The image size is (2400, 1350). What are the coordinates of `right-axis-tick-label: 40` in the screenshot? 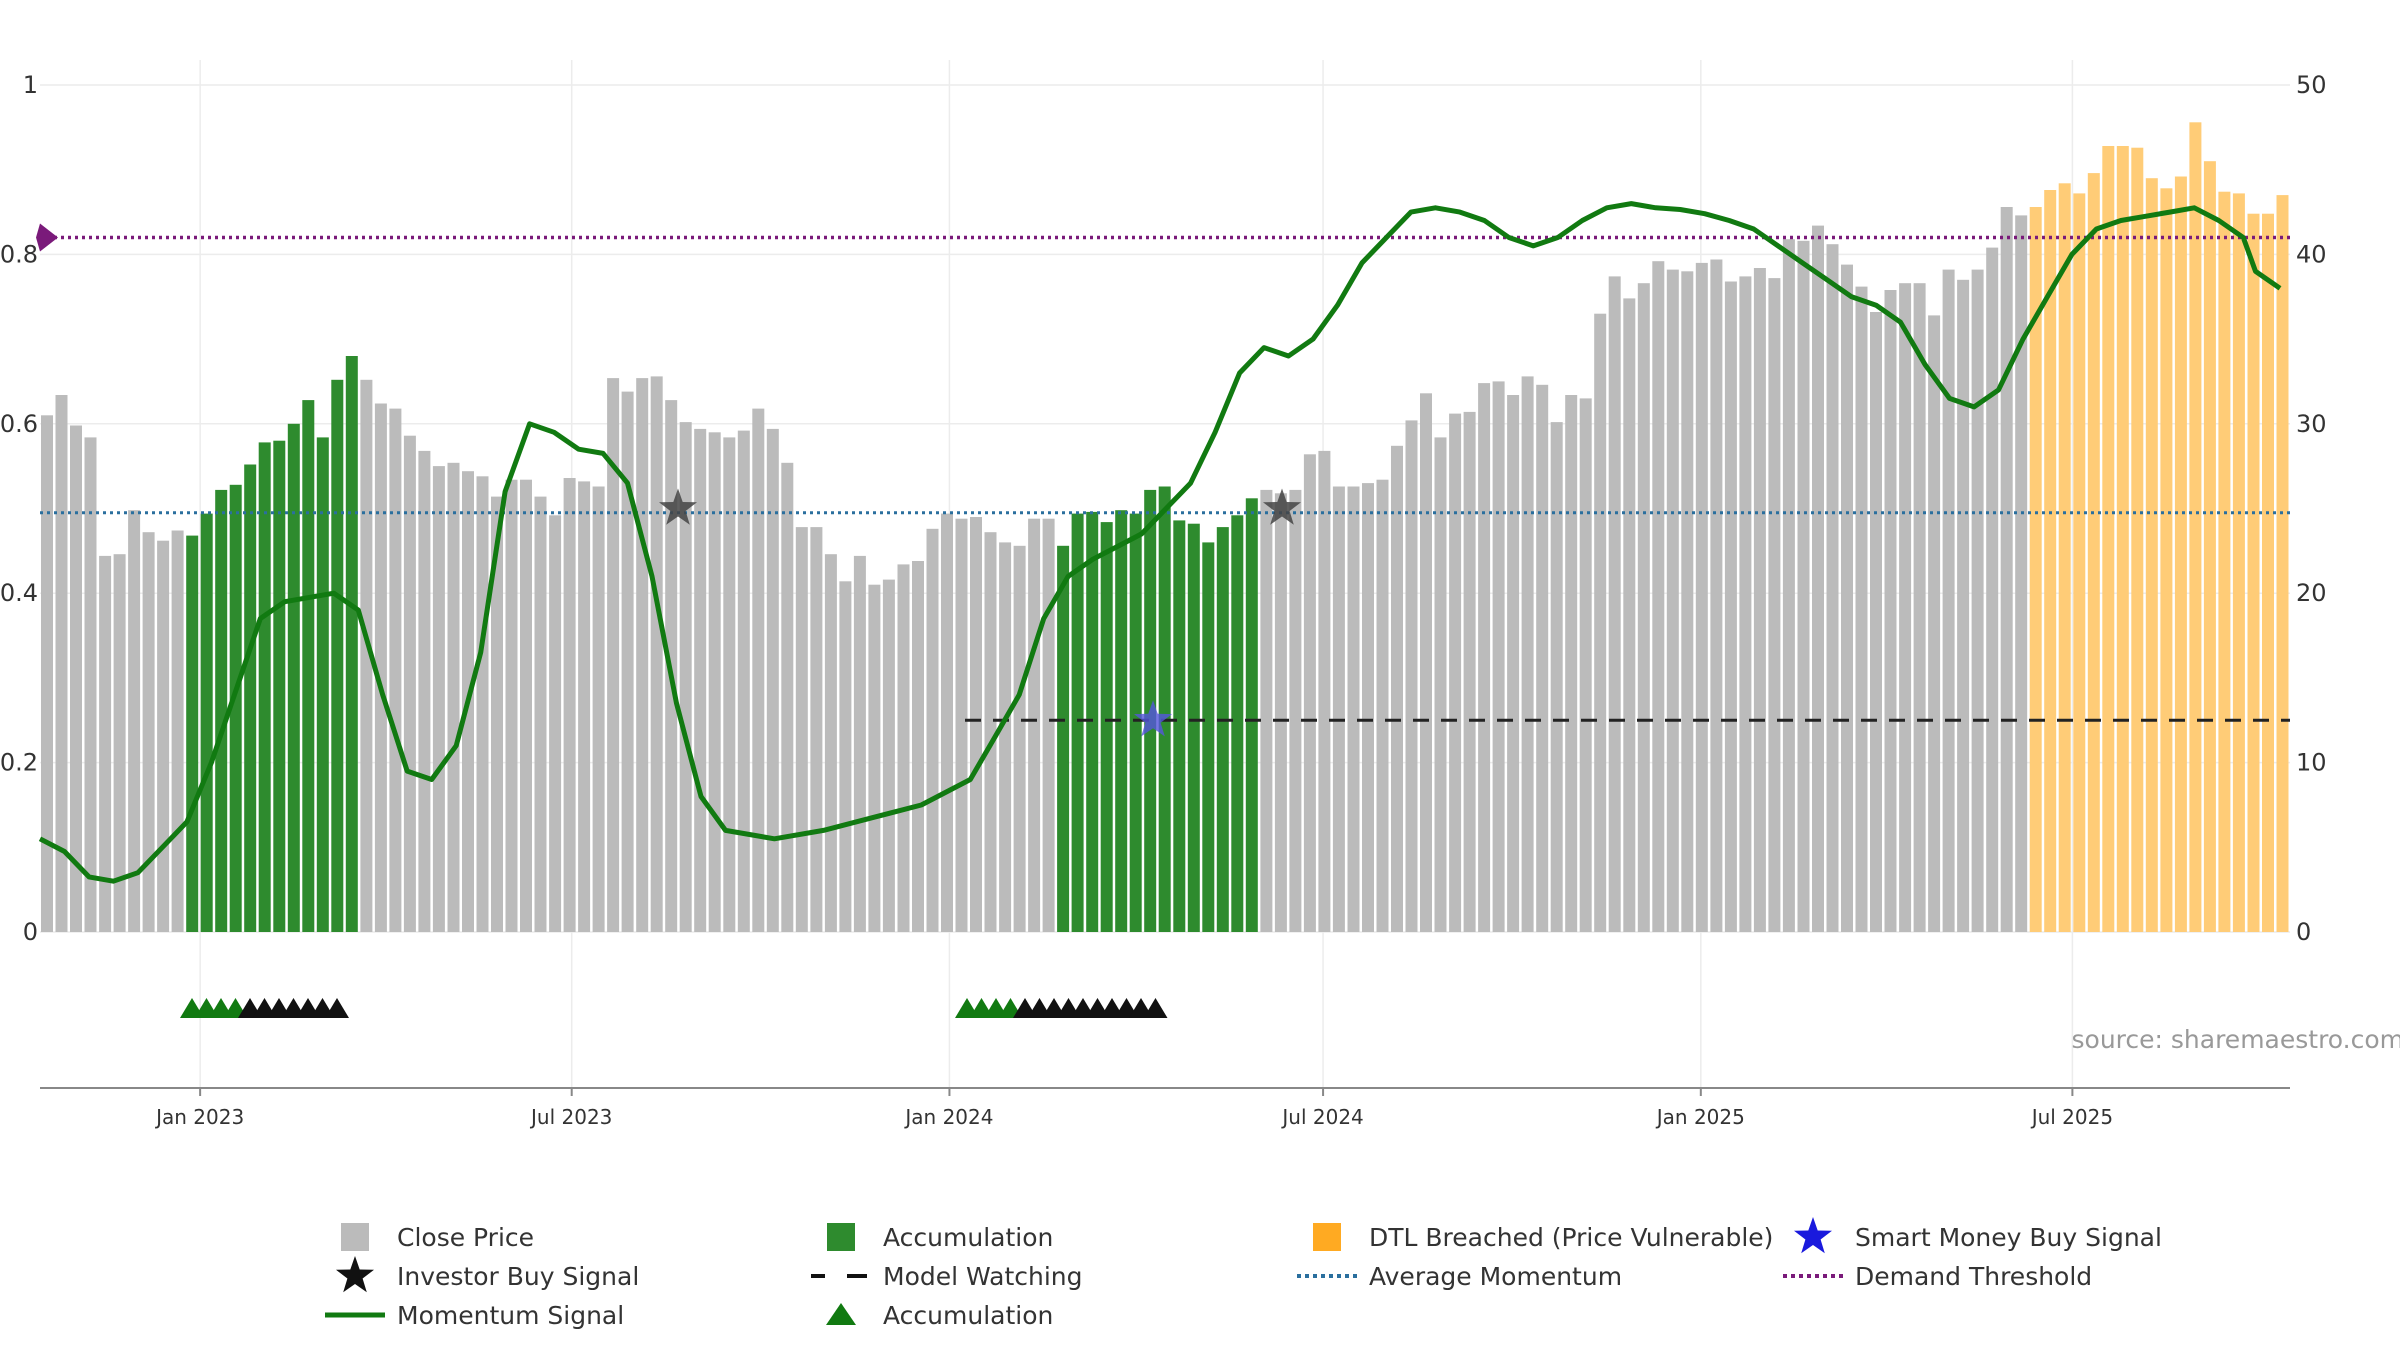 It's located at (2311, 254).